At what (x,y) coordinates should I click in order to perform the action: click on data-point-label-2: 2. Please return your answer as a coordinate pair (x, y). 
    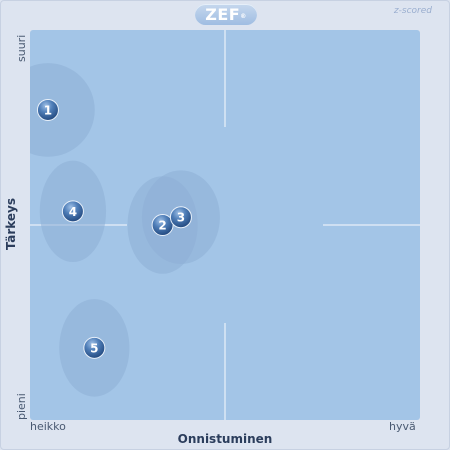
    Looking at the image, I should click on (162, 226).